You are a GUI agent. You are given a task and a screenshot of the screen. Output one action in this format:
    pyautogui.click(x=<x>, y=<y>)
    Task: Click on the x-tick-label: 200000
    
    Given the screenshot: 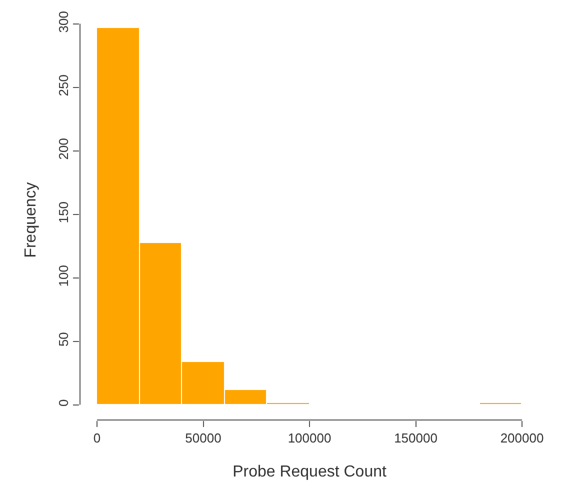 What is the action you would take?
    pyautogui.click(x=522, y=438)
    